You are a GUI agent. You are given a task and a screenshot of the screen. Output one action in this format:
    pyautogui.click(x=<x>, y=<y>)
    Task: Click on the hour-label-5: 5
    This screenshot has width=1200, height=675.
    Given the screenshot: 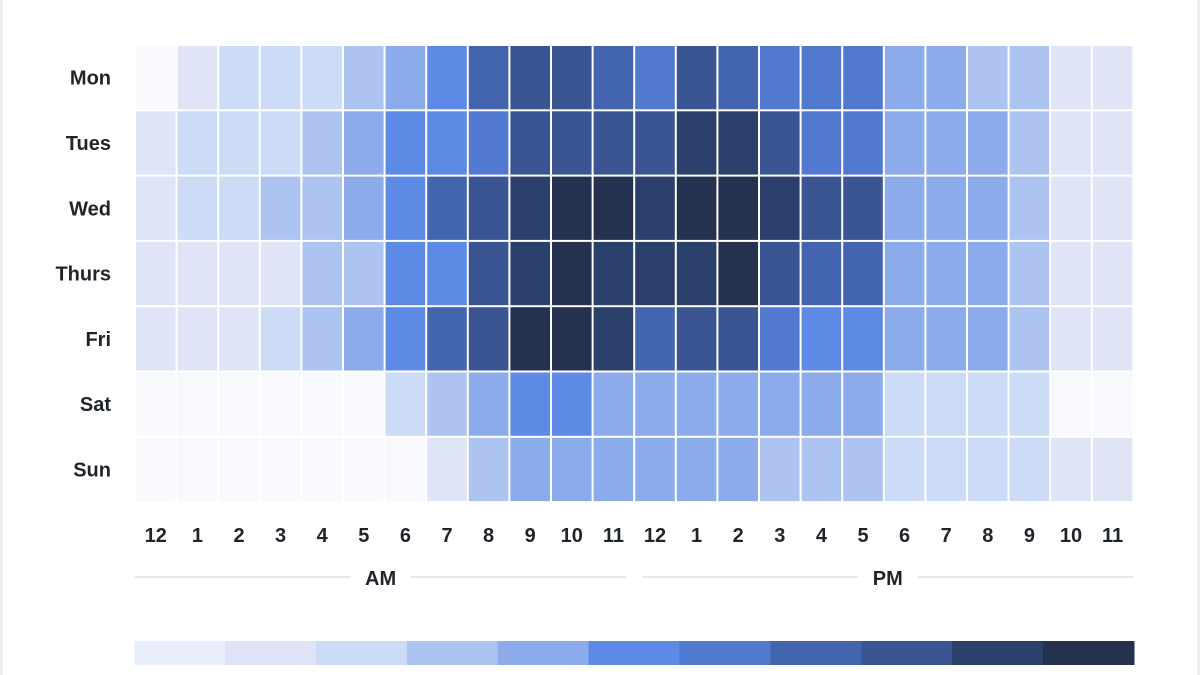 What is the action you would take?
    pyautogui.click(x=363, y=536)
    